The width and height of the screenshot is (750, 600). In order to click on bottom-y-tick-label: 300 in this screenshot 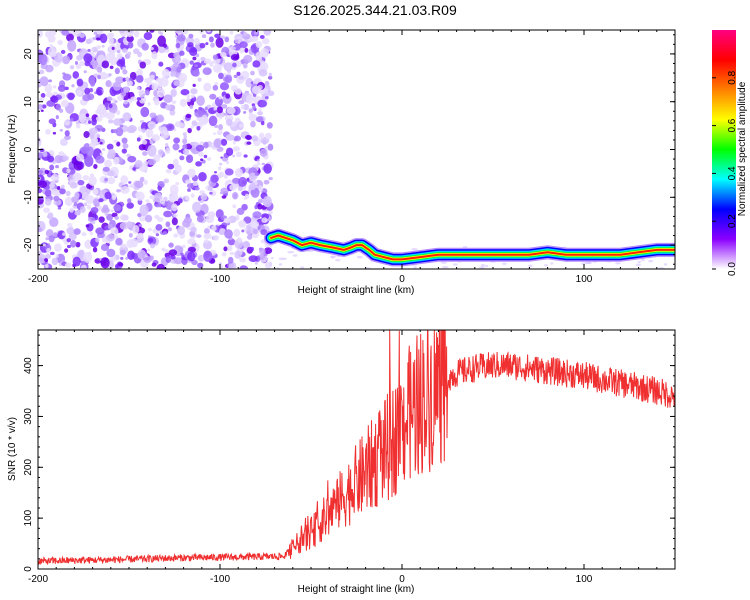, I will do `click(28, 416)`.